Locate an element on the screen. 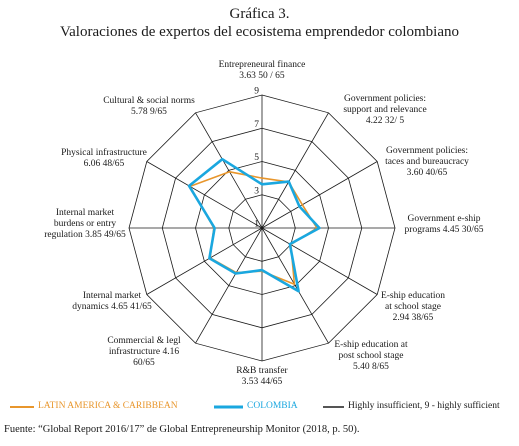 The width and height of the screenshot is (519, 446). axis-label-8-line-3: 60/65 is located at coordinates (144, 363).